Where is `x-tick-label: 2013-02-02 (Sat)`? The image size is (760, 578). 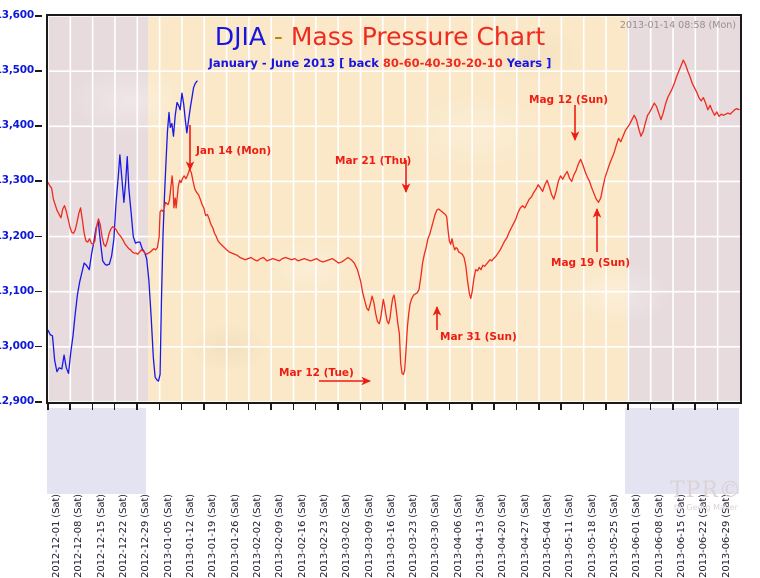 x-tick-label: 2013-02-02 (Sat) is located at coordinates (257, 536).